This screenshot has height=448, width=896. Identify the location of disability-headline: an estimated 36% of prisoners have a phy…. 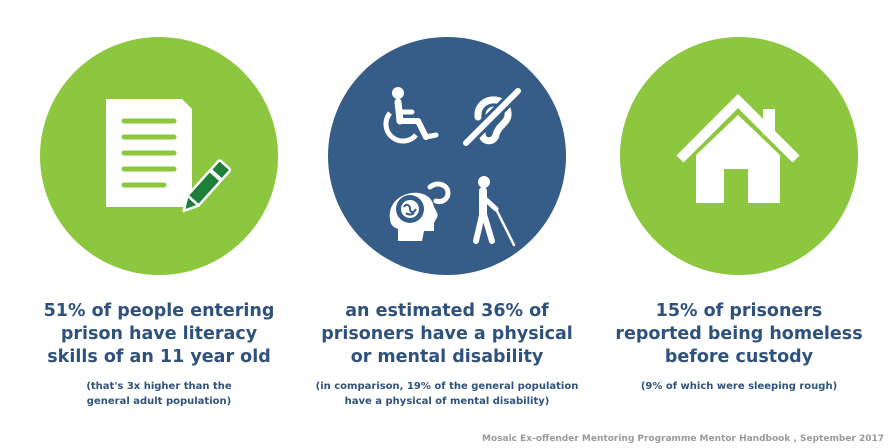
(447, 334).